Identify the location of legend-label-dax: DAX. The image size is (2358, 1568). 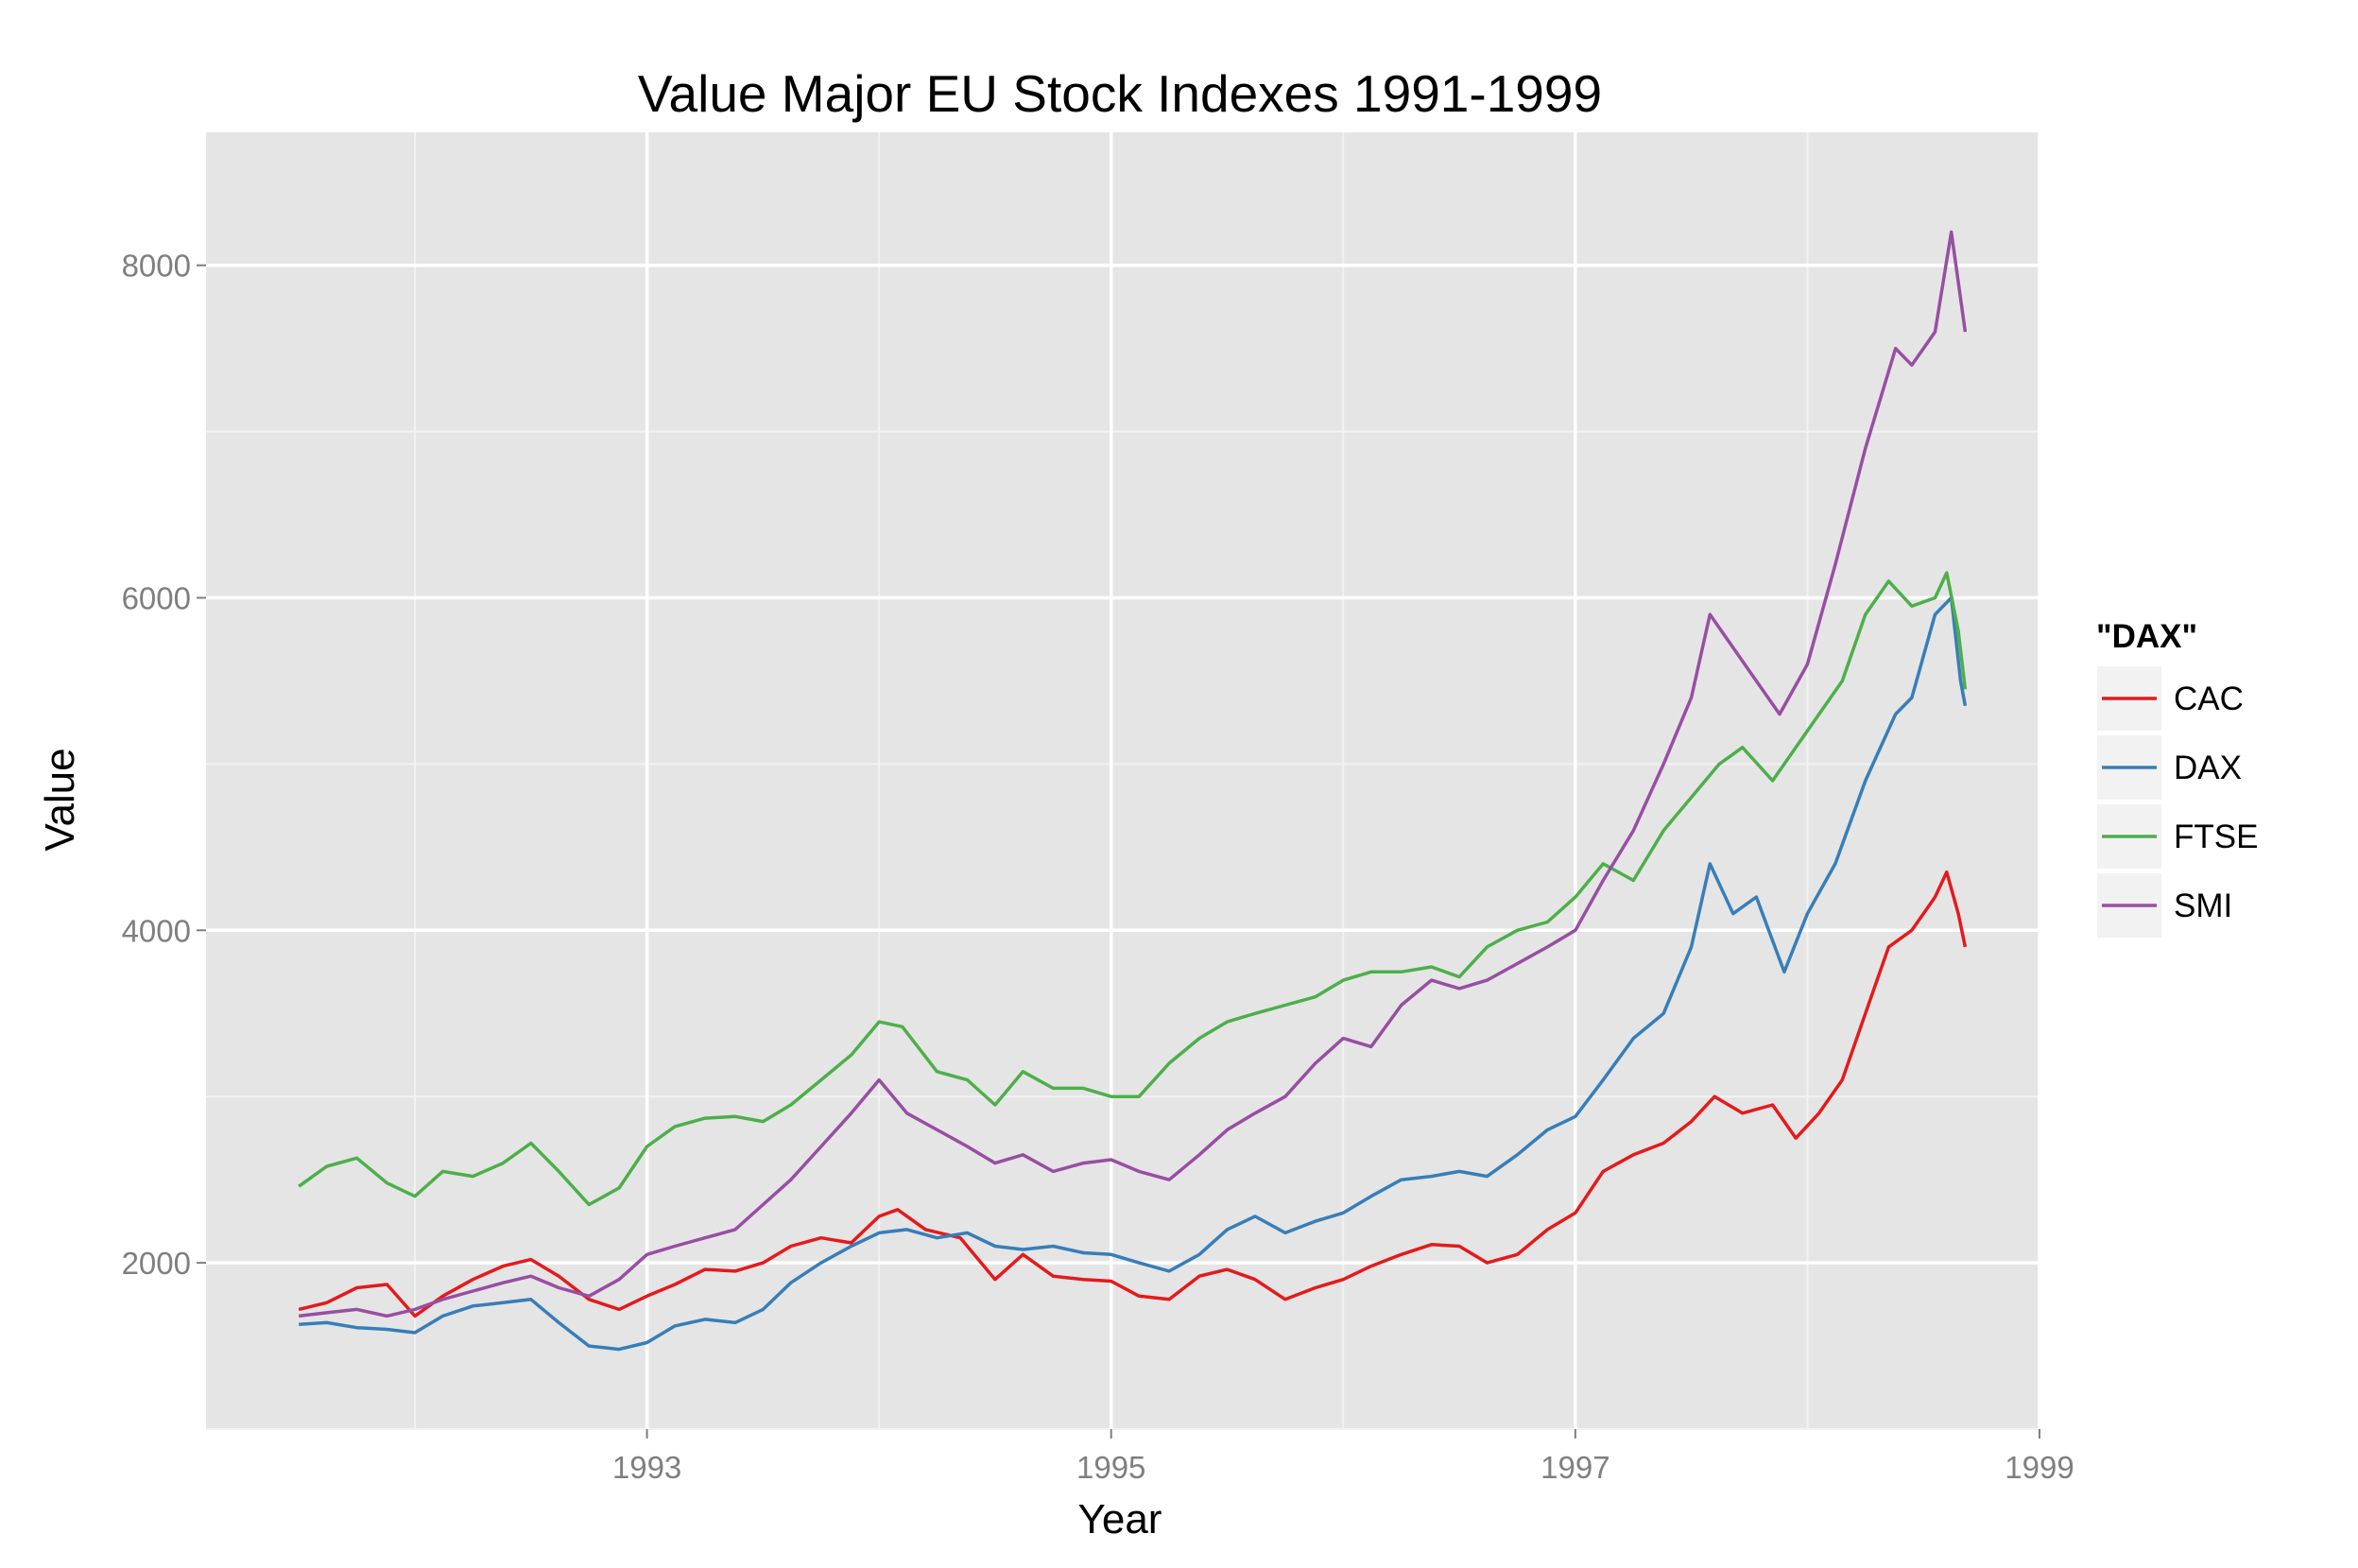
(2208, 768).